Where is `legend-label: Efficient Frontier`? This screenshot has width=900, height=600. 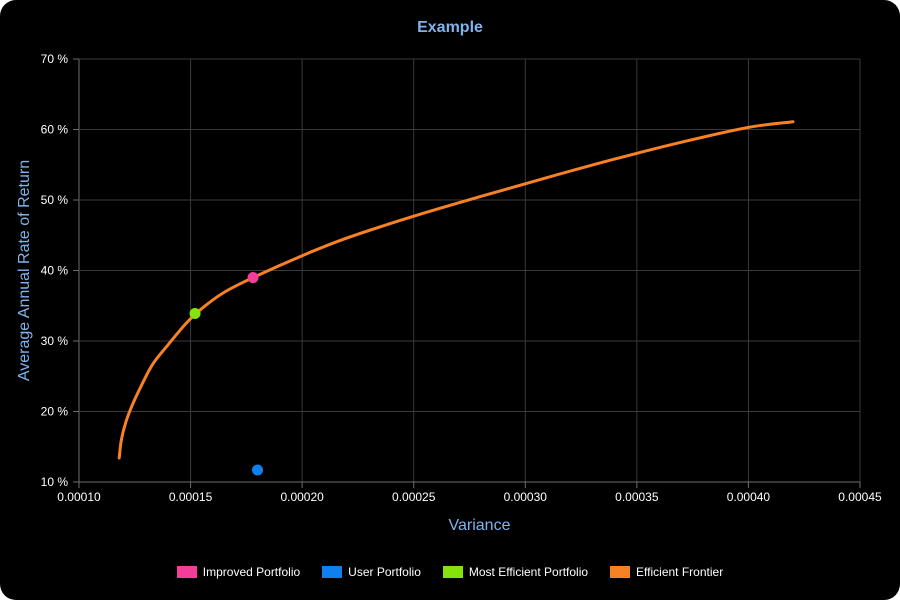 legend-label: Efficient Frontier is located at coordinates (680, 572).